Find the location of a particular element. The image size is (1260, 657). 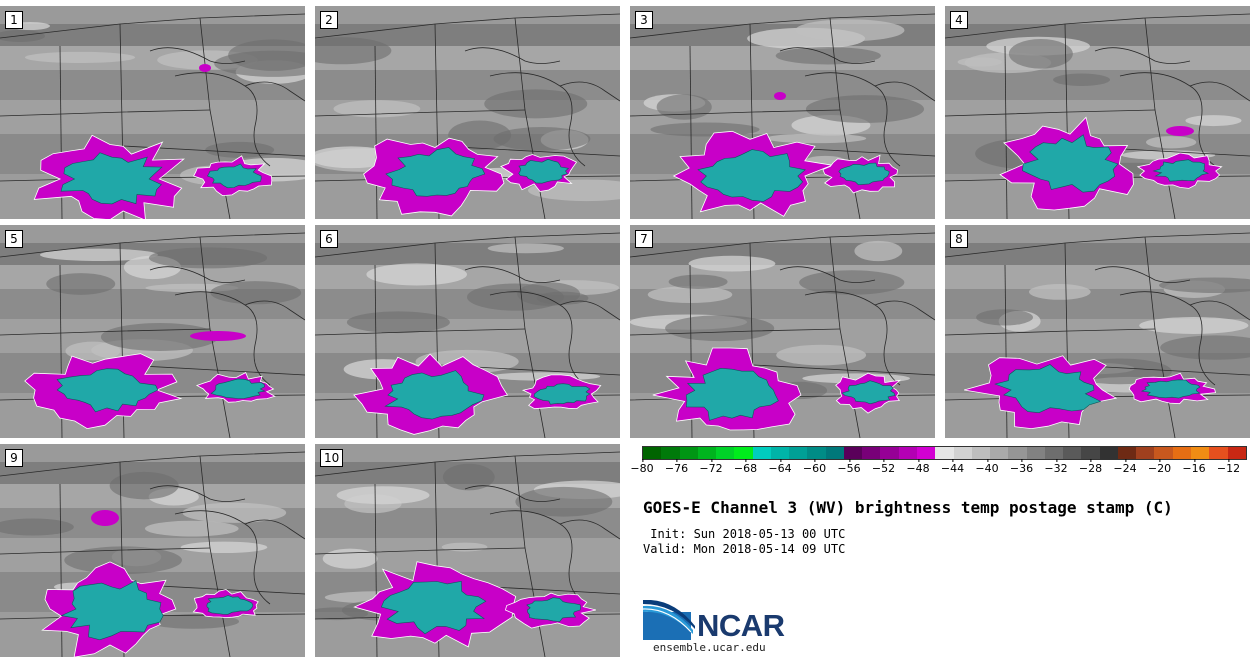

postage-stamp-panel: 1 is located at coordinates (152, 112).